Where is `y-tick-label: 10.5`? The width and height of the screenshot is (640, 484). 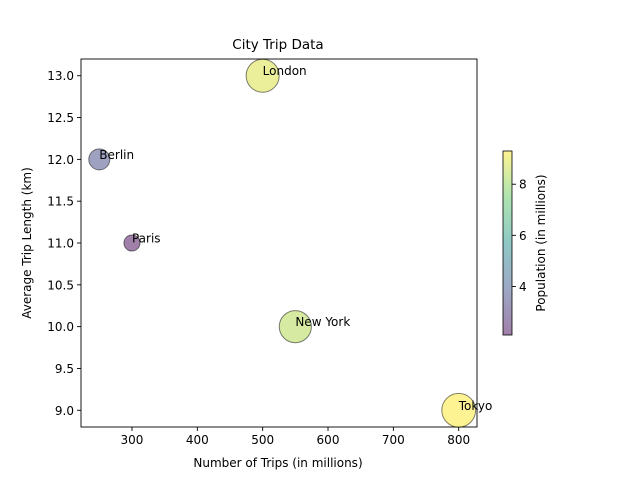
y-tick-label: 10.5 is located at coordinates (60, 285).